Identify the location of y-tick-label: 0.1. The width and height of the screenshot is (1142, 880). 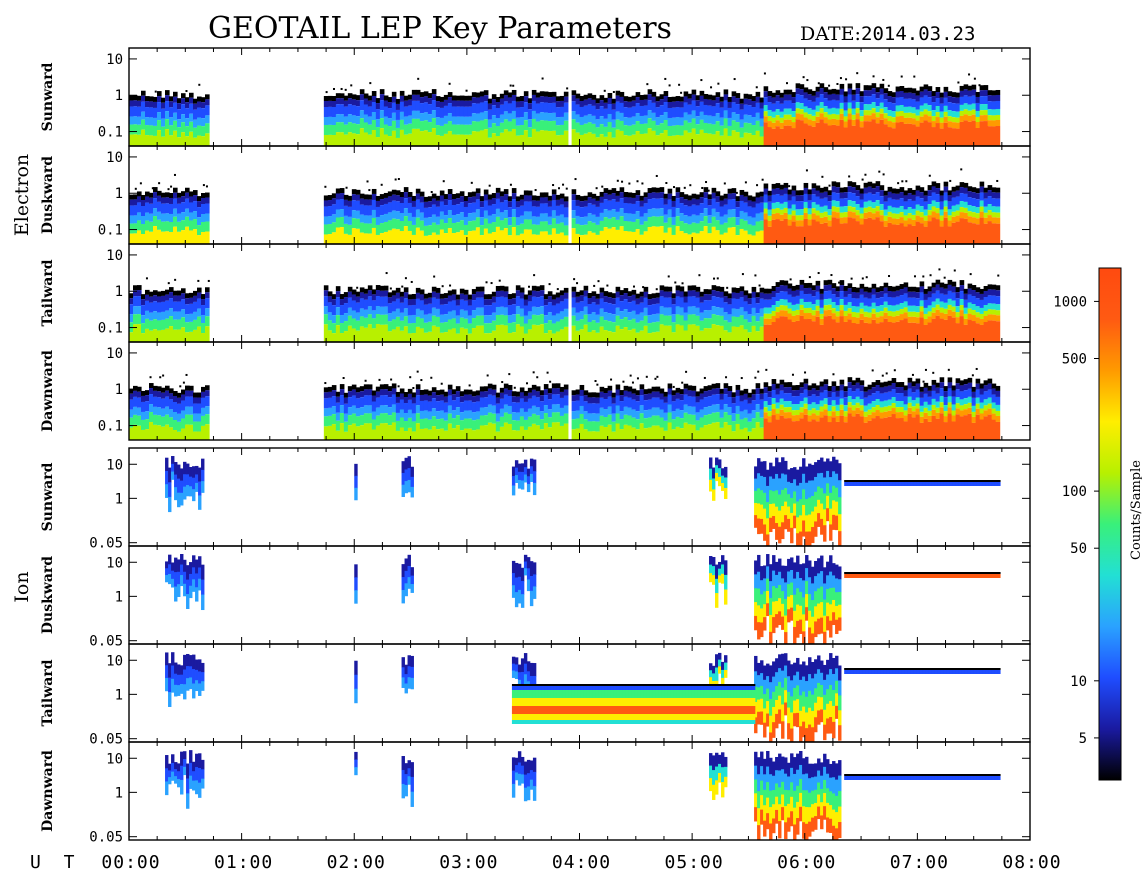
(110, 231).